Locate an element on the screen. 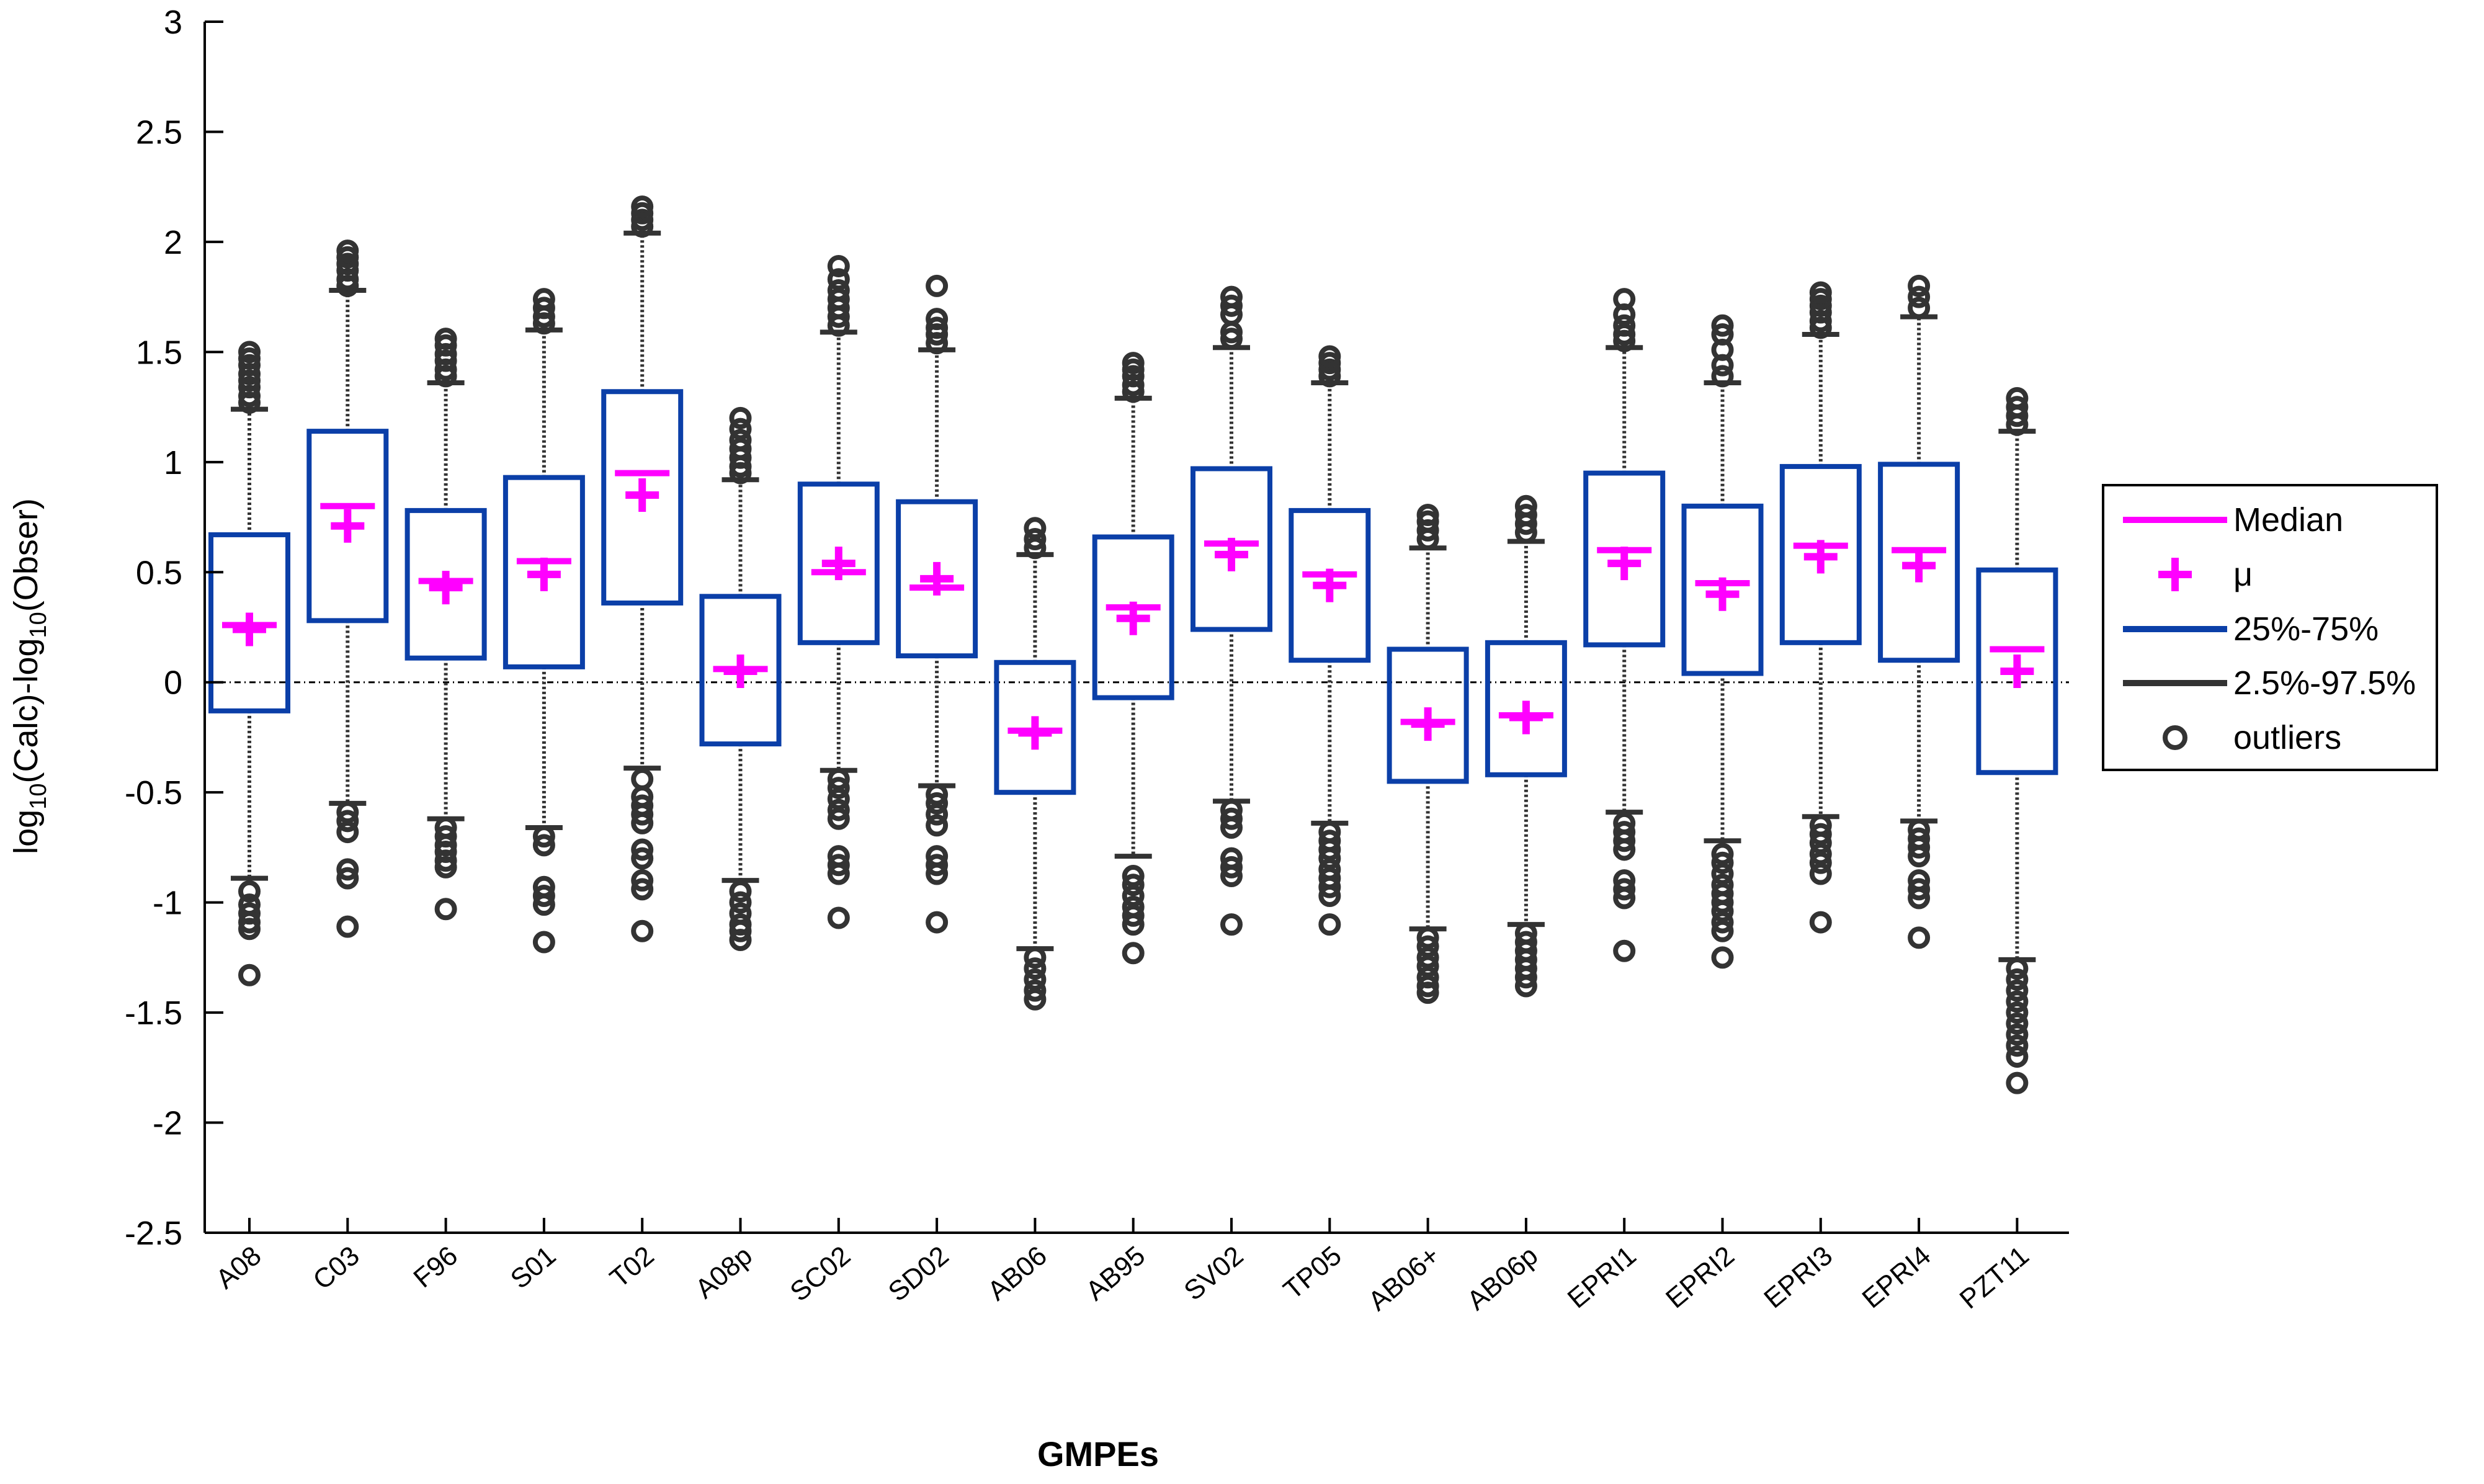 The width and height of the screenshot is (2484, 1484). box-group-c03 is located at coordinates (347, 588).